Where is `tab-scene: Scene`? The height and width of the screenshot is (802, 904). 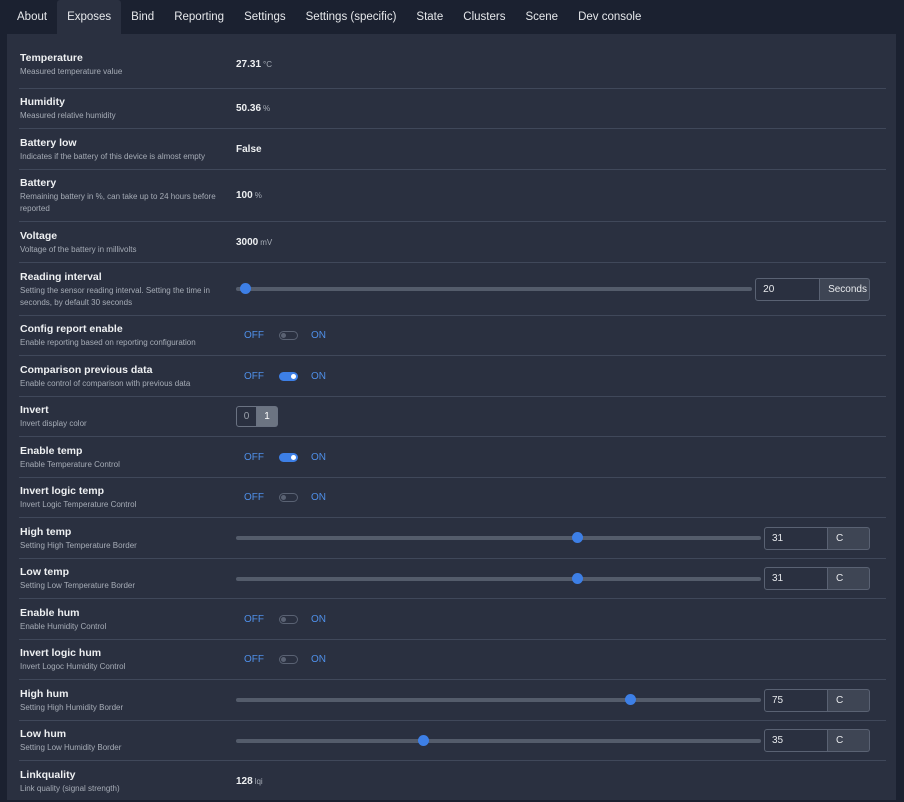
tab-scene: Scene is located at coordinates (542, 17).